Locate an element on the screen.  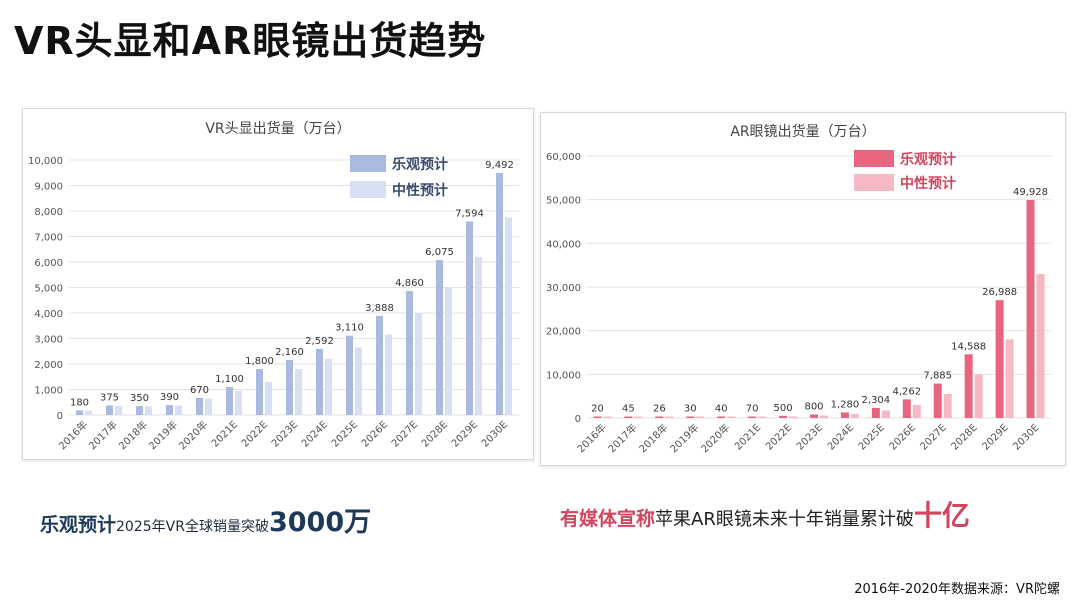
vr-data-label: 3,110 is located at coordinates (349, 328).